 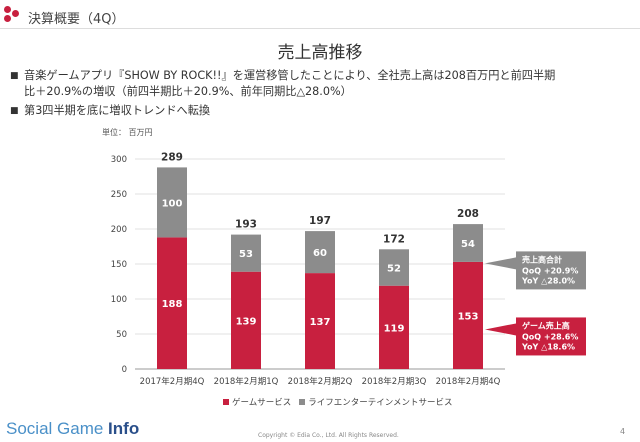 I want to click on legend-swatch-life, so click(x=302, y=402).